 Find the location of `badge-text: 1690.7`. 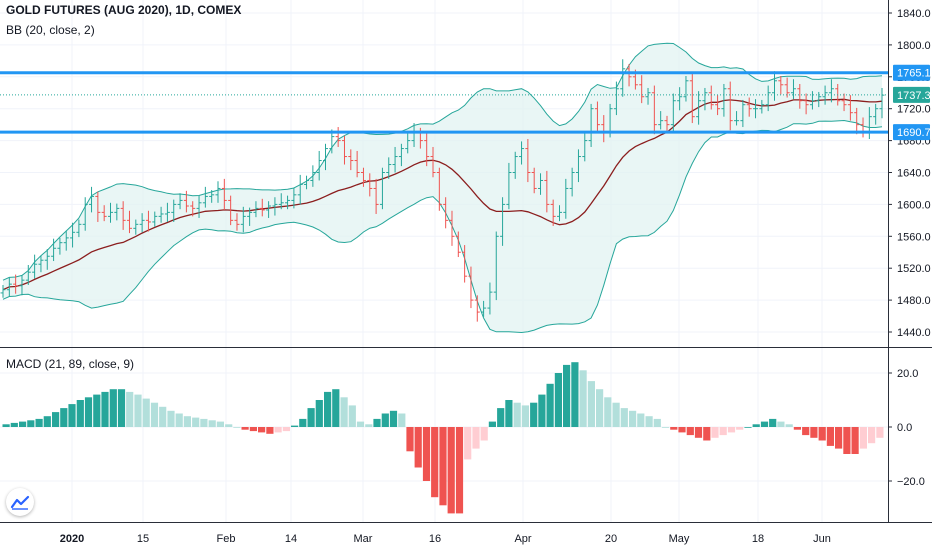

badge-text: 1690.7 is located at coordinates (914, 133).